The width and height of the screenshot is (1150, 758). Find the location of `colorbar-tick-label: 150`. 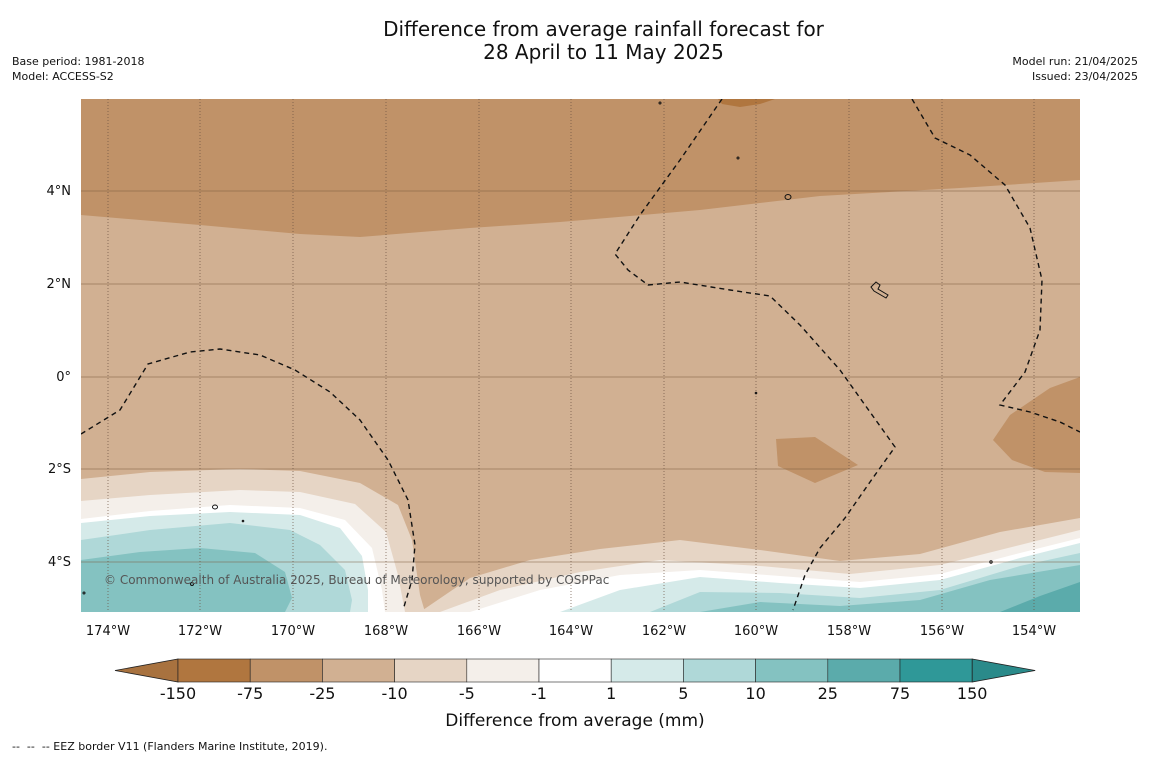

colorbar-tick-label: 150 is located at coordinates (972, 693).